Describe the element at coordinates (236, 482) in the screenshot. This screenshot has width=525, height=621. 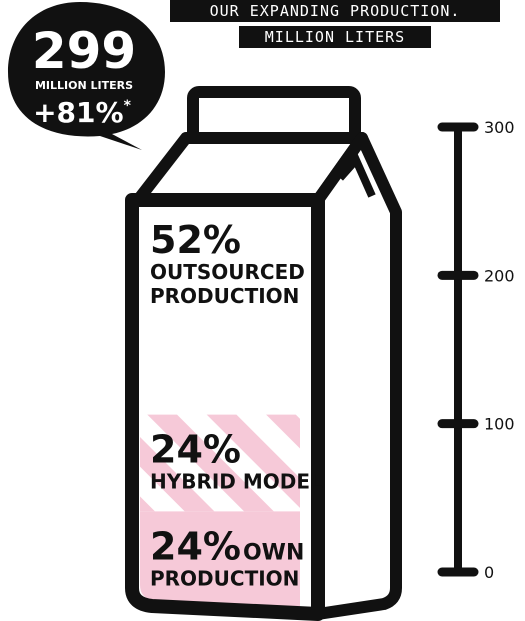
I see `segment-name-line: HYBRID MODEL` at that location.